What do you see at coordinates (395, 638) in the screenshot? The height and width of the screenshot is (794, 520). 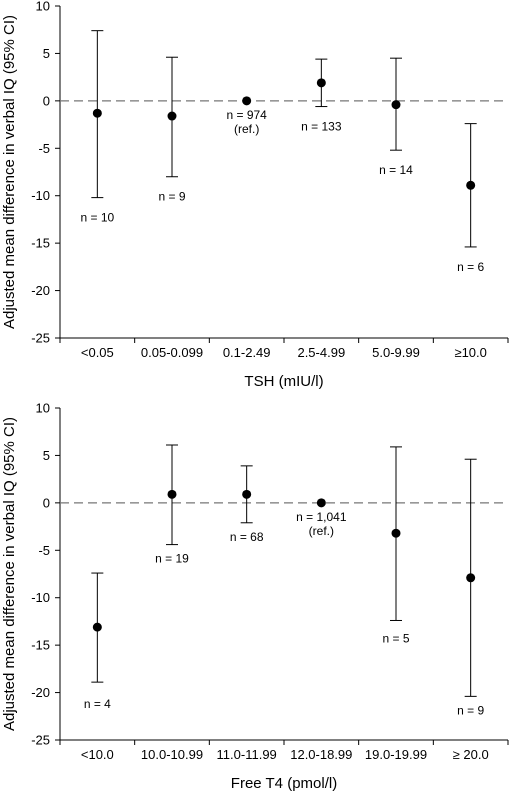 I see `n-label: n = 5` at bounding box center [395, 638].